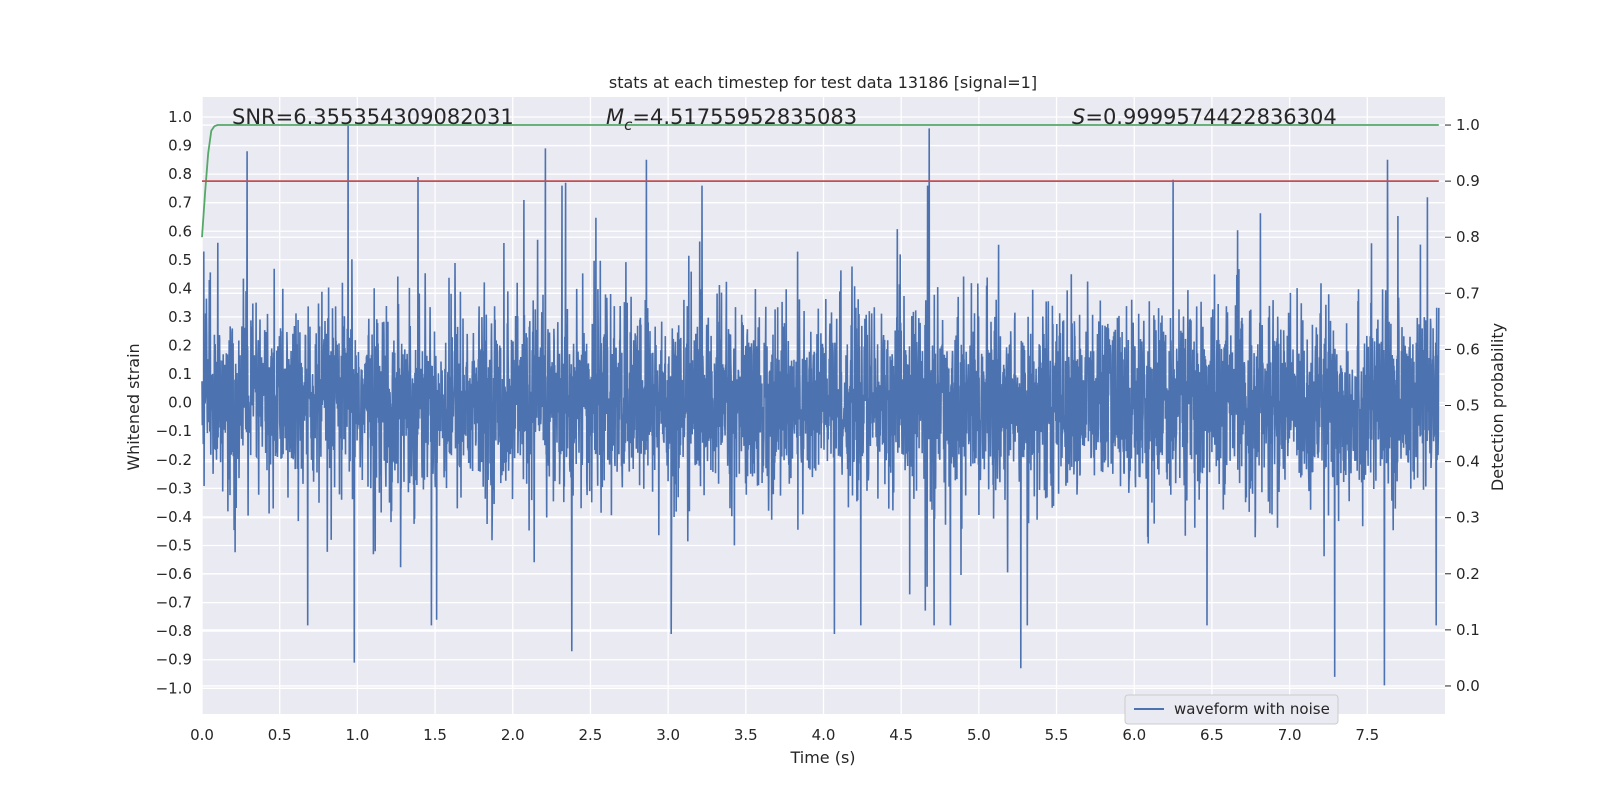 The width and height of the screenshot is (1600, 800). What do you see at coordinates (822, 757) in the screenshot?
I see `x-axis-label: Time (s)` at bounding box center [822, 757].